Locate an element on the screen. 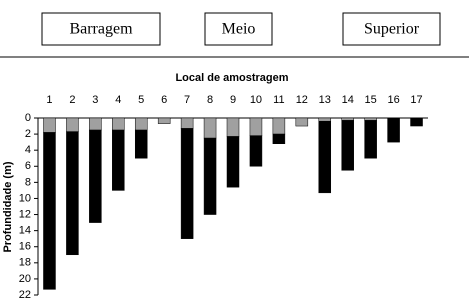  y-tick-label: 12 is located at coordinates (25, 214).